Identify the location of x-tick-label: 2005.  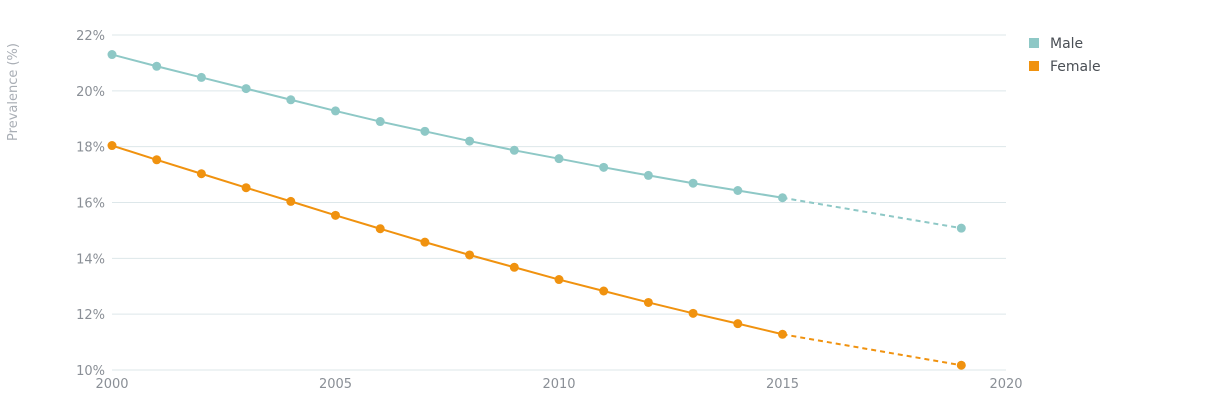
(335, 384).